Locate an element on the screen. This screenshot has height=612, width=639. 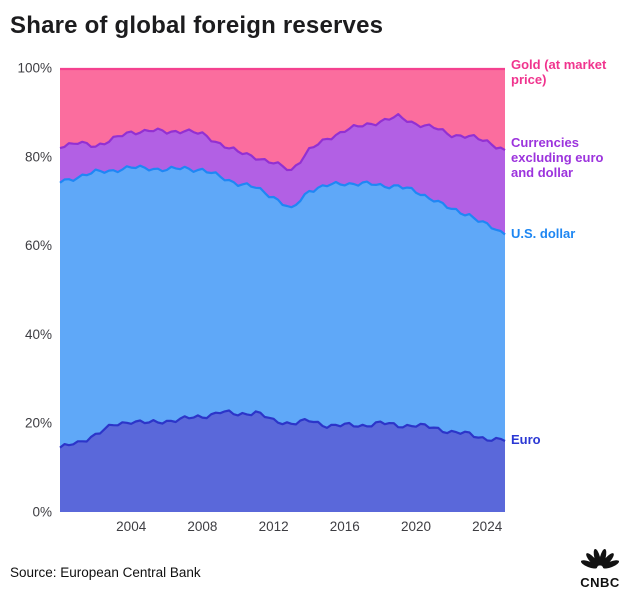
svg-text: 80% is located at coordinates (38, 156).